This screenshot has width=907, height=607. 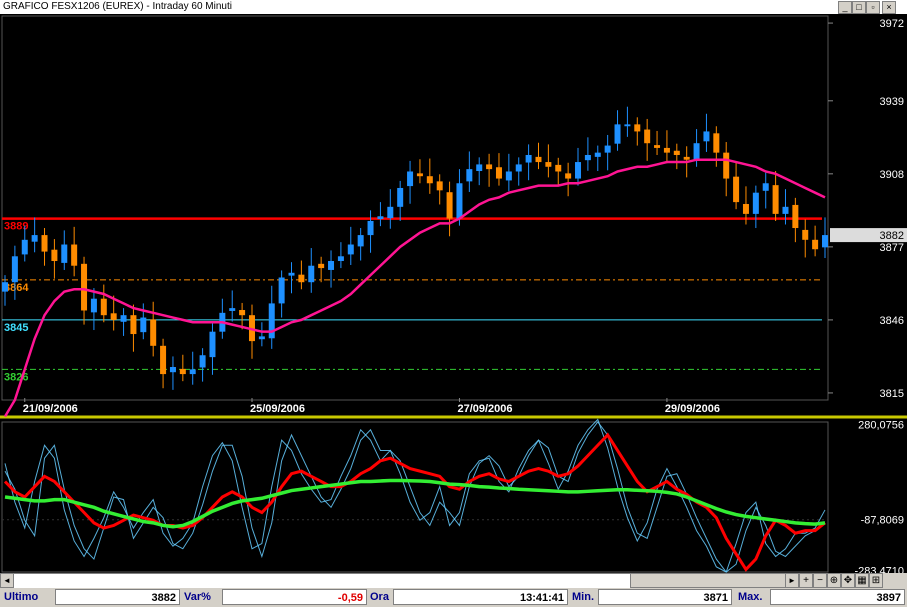 What do you see at coordinates (792, 580) in the screenshot?
I see `scroll-right-arrow-icon: ►` at bounding box center [792, 580].